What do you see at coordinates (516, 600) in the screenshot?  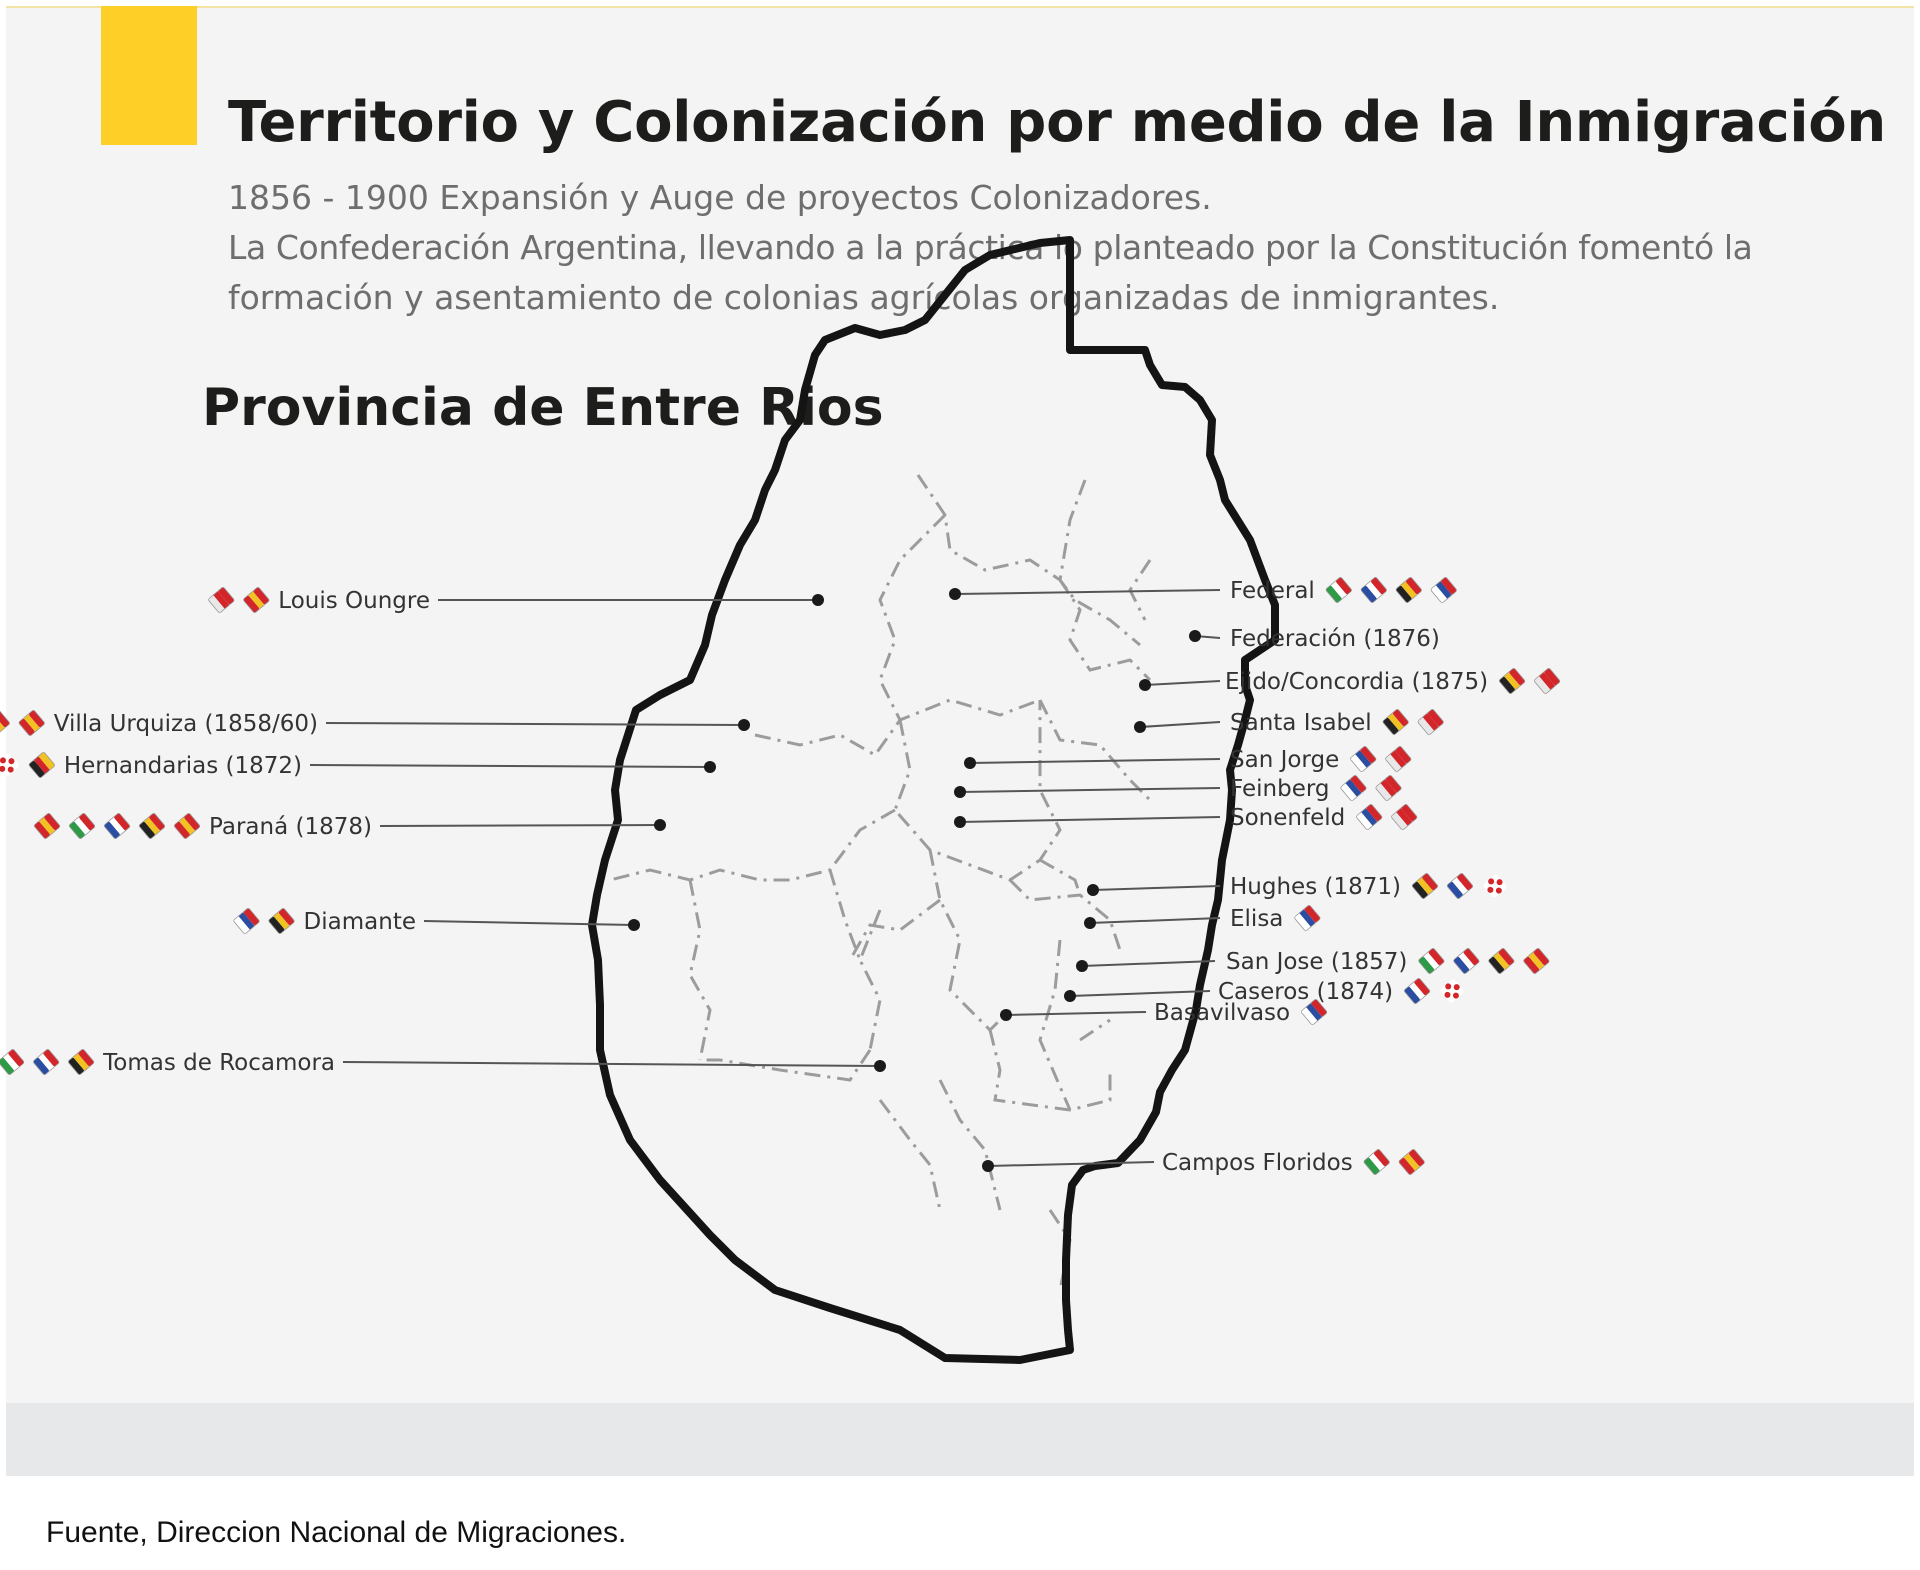 I see `colony-marker: Louis Oungre` at bounding box center [516, 600].